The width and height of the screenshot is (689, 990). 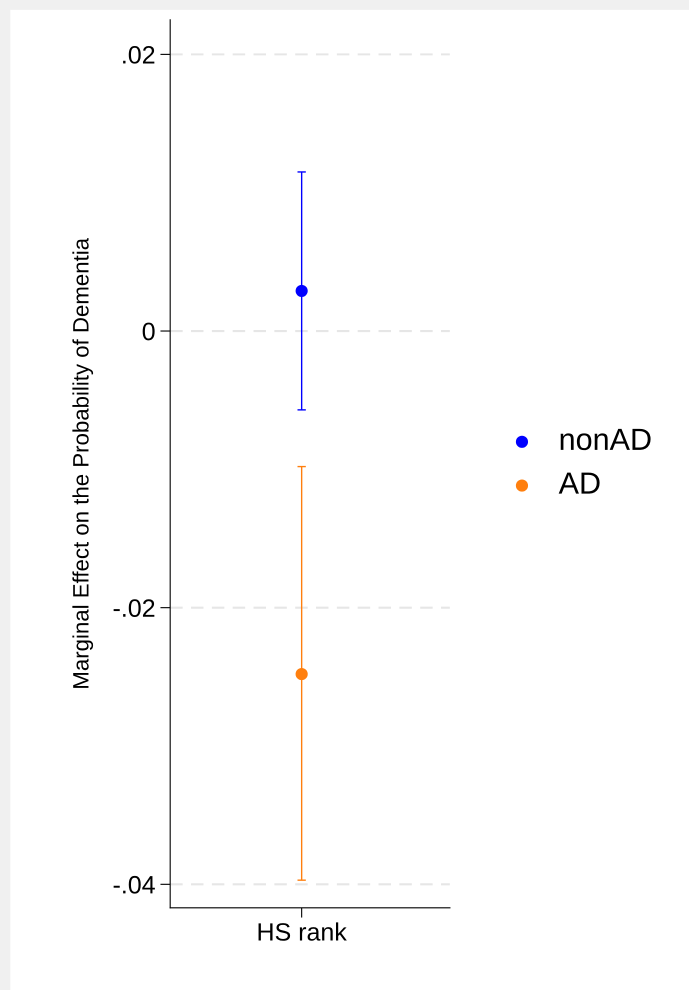 What do you see at coordinates (134, 608) in the screenshot?
I see `y-tick-label: -.02` at bounding box center [134, 608].